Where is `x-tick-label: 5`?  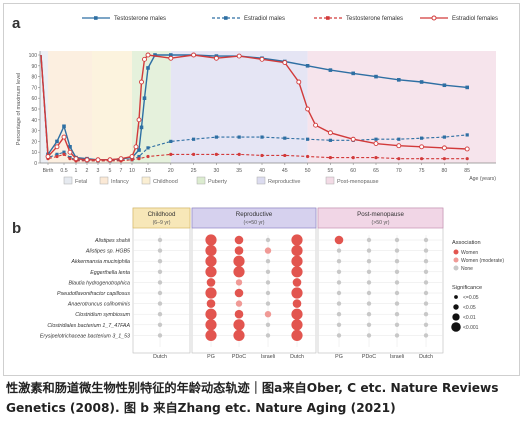
x-tick-label: 5 is located at coordinates (110, 171).